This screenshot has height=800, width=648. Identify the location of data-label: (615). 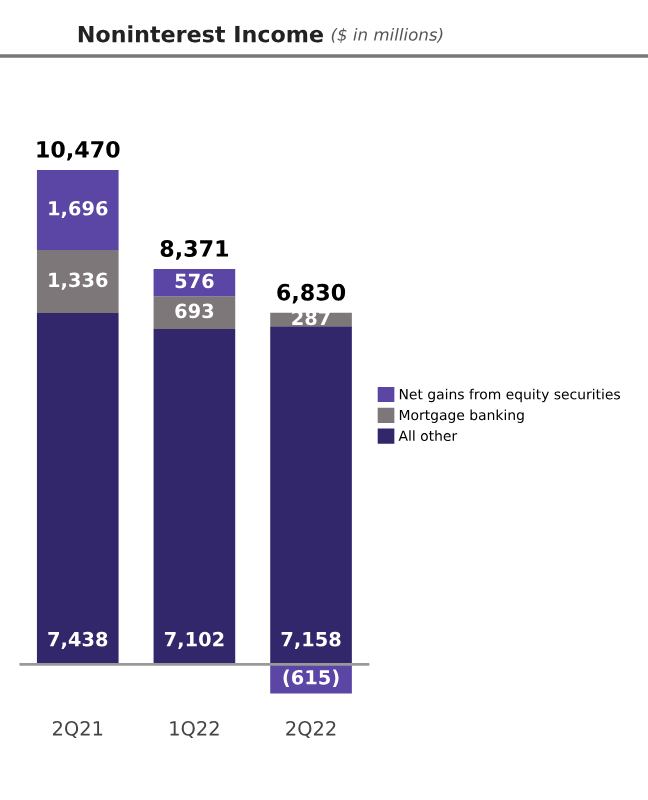
(311, 678).